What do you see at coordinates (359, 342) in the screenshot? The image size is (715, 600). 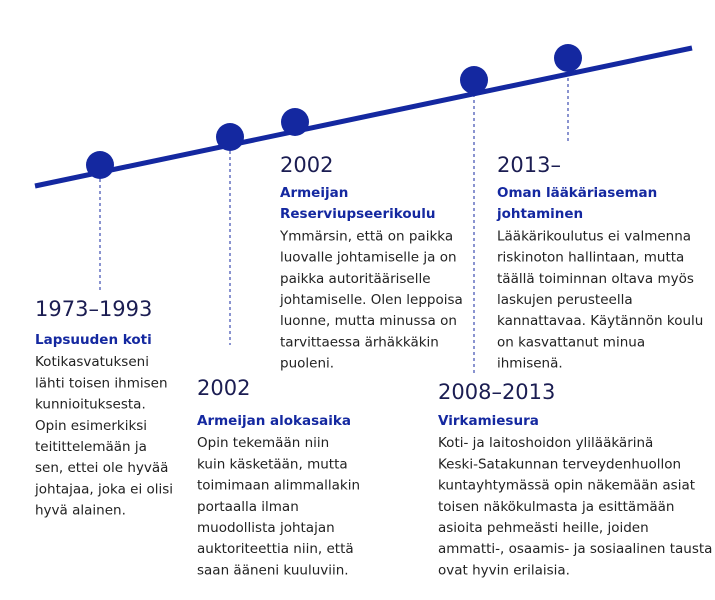 I see `event-text: tarvittaessa ärhäkkäkin` at bounding box center [359, 342].